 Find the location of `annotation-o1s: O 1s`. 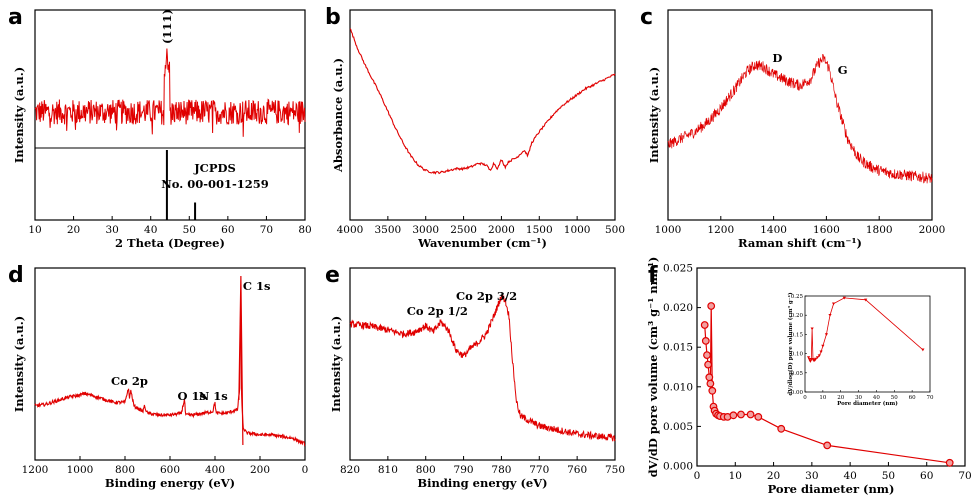

annotation-o1s: O 1s is located at coordinates (192, 396).